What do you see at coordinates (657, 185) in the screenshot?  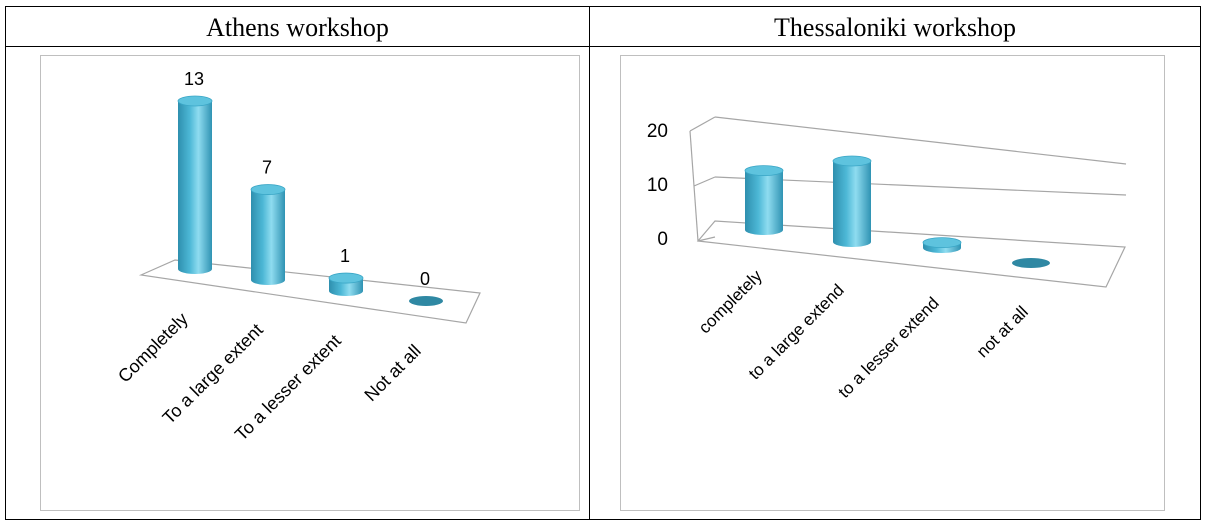 I see `thessaloniki-y-tick-10: 10` at bounding box center [657, 185].